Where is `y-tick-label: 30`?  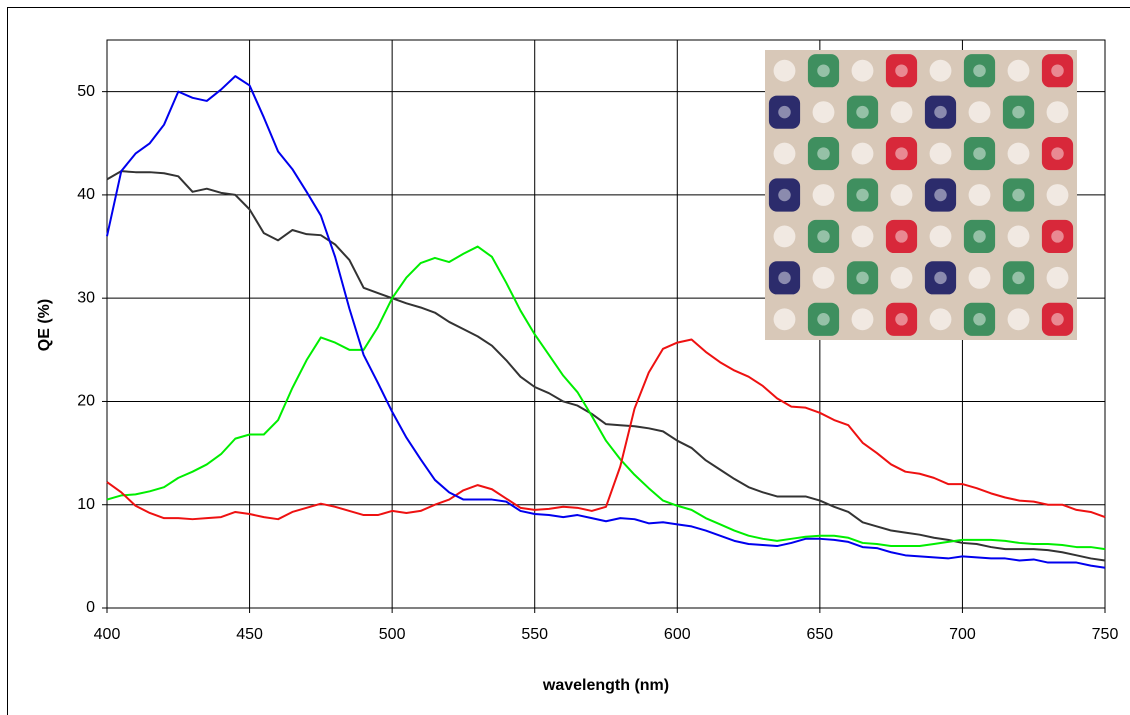
y-tick-label: 30 is located at coordinates (86, 297).